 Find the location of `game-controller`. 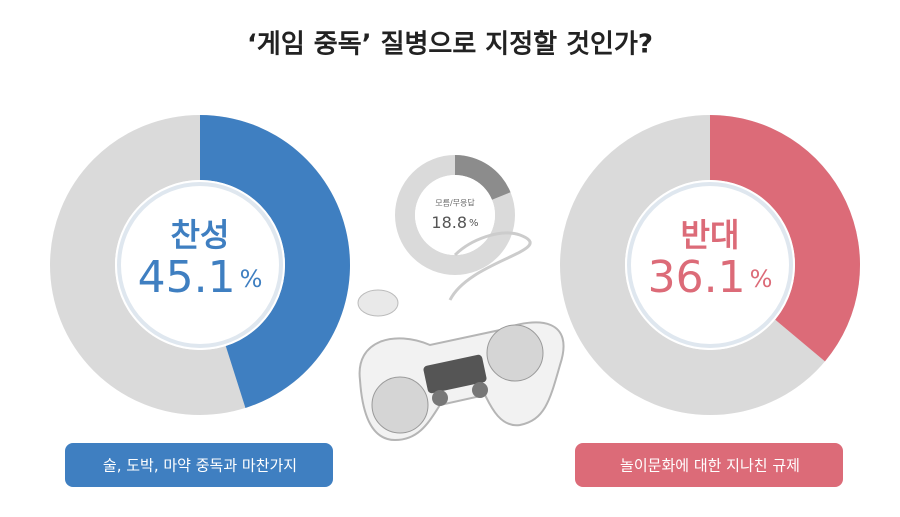

game-controller is located at coordinates (461, 336).